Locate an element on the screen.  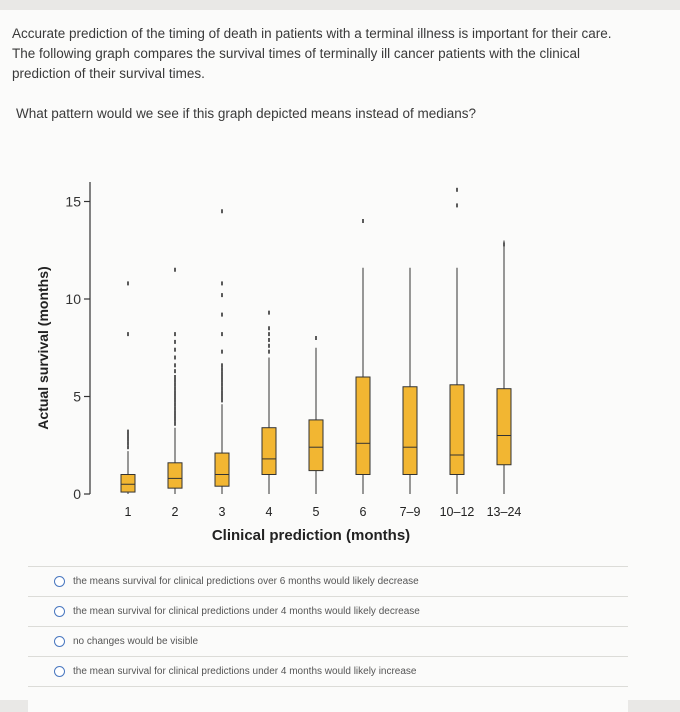
x-tick-label: 5 is located at coordinates (316, 512).